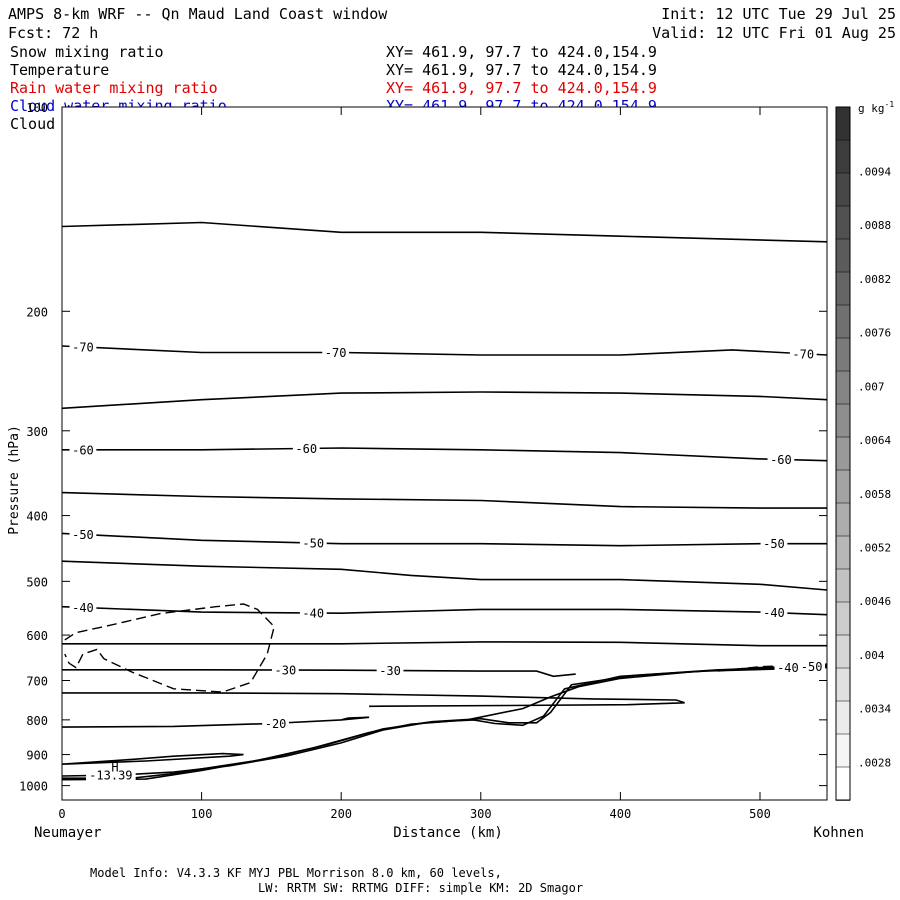 The height and width of the screenshot is (900, 900). I want to click on colorbar-label: .0052, so click(874, 548).